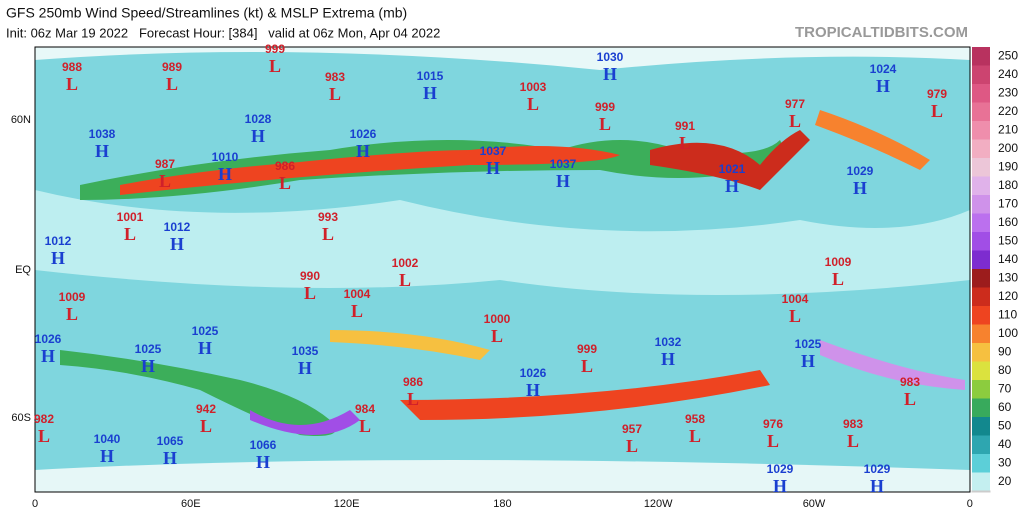 This screenshot has width=1024, height=512. Describe the element at coordinates (610, 57) in the screenshot. I see `center-value: 1030` at that location.